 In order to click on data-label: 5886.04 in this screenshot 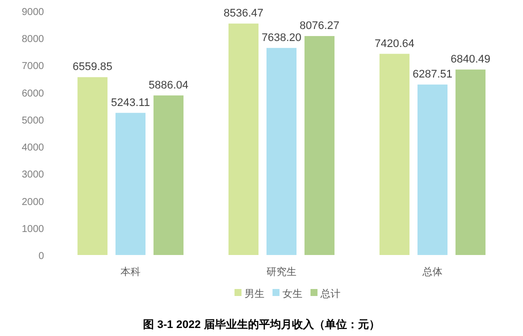, I will do `click(168, 85)`.